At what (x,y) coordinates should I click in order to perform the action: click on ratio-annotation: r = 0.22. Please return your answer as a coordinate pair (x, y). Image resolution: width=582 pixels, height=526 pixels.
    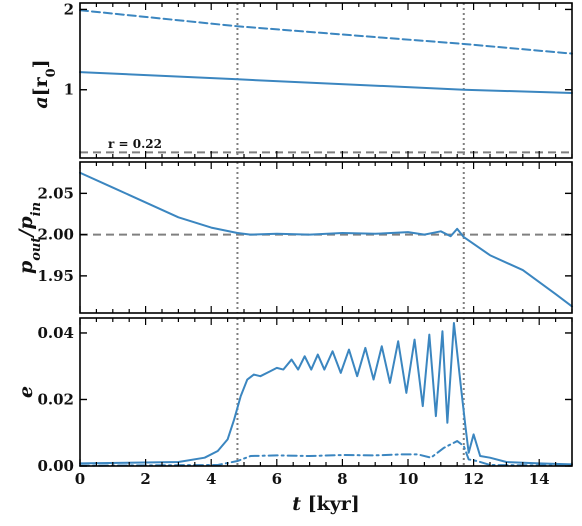
    Looking at the image, I should click on (135, 144).